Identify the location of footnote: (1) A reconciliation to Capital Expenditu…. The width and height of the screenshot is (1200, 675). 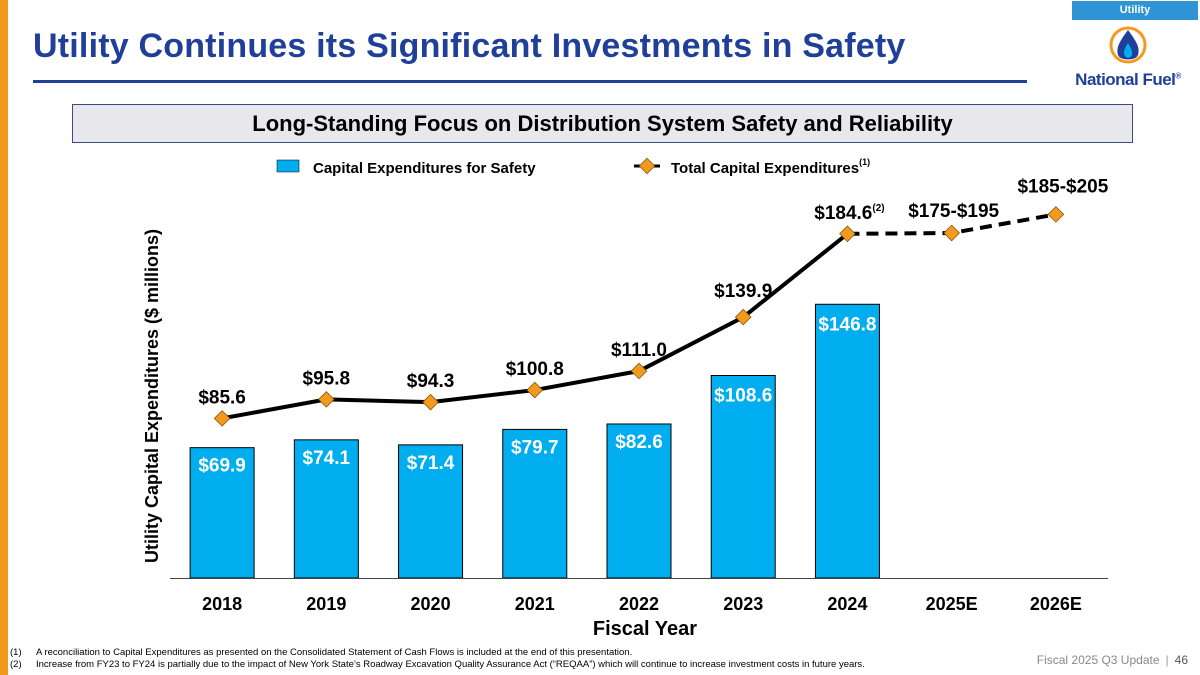
(321, 652).